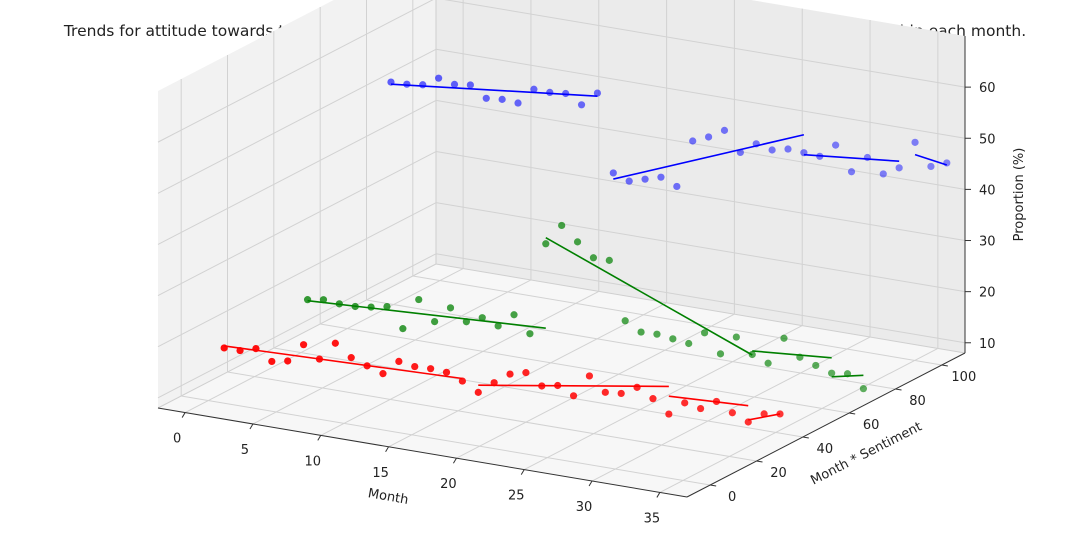  Describe the element at coordinates (987, 242) in the screenshot. I see `z-tick-label: 30` at that location.